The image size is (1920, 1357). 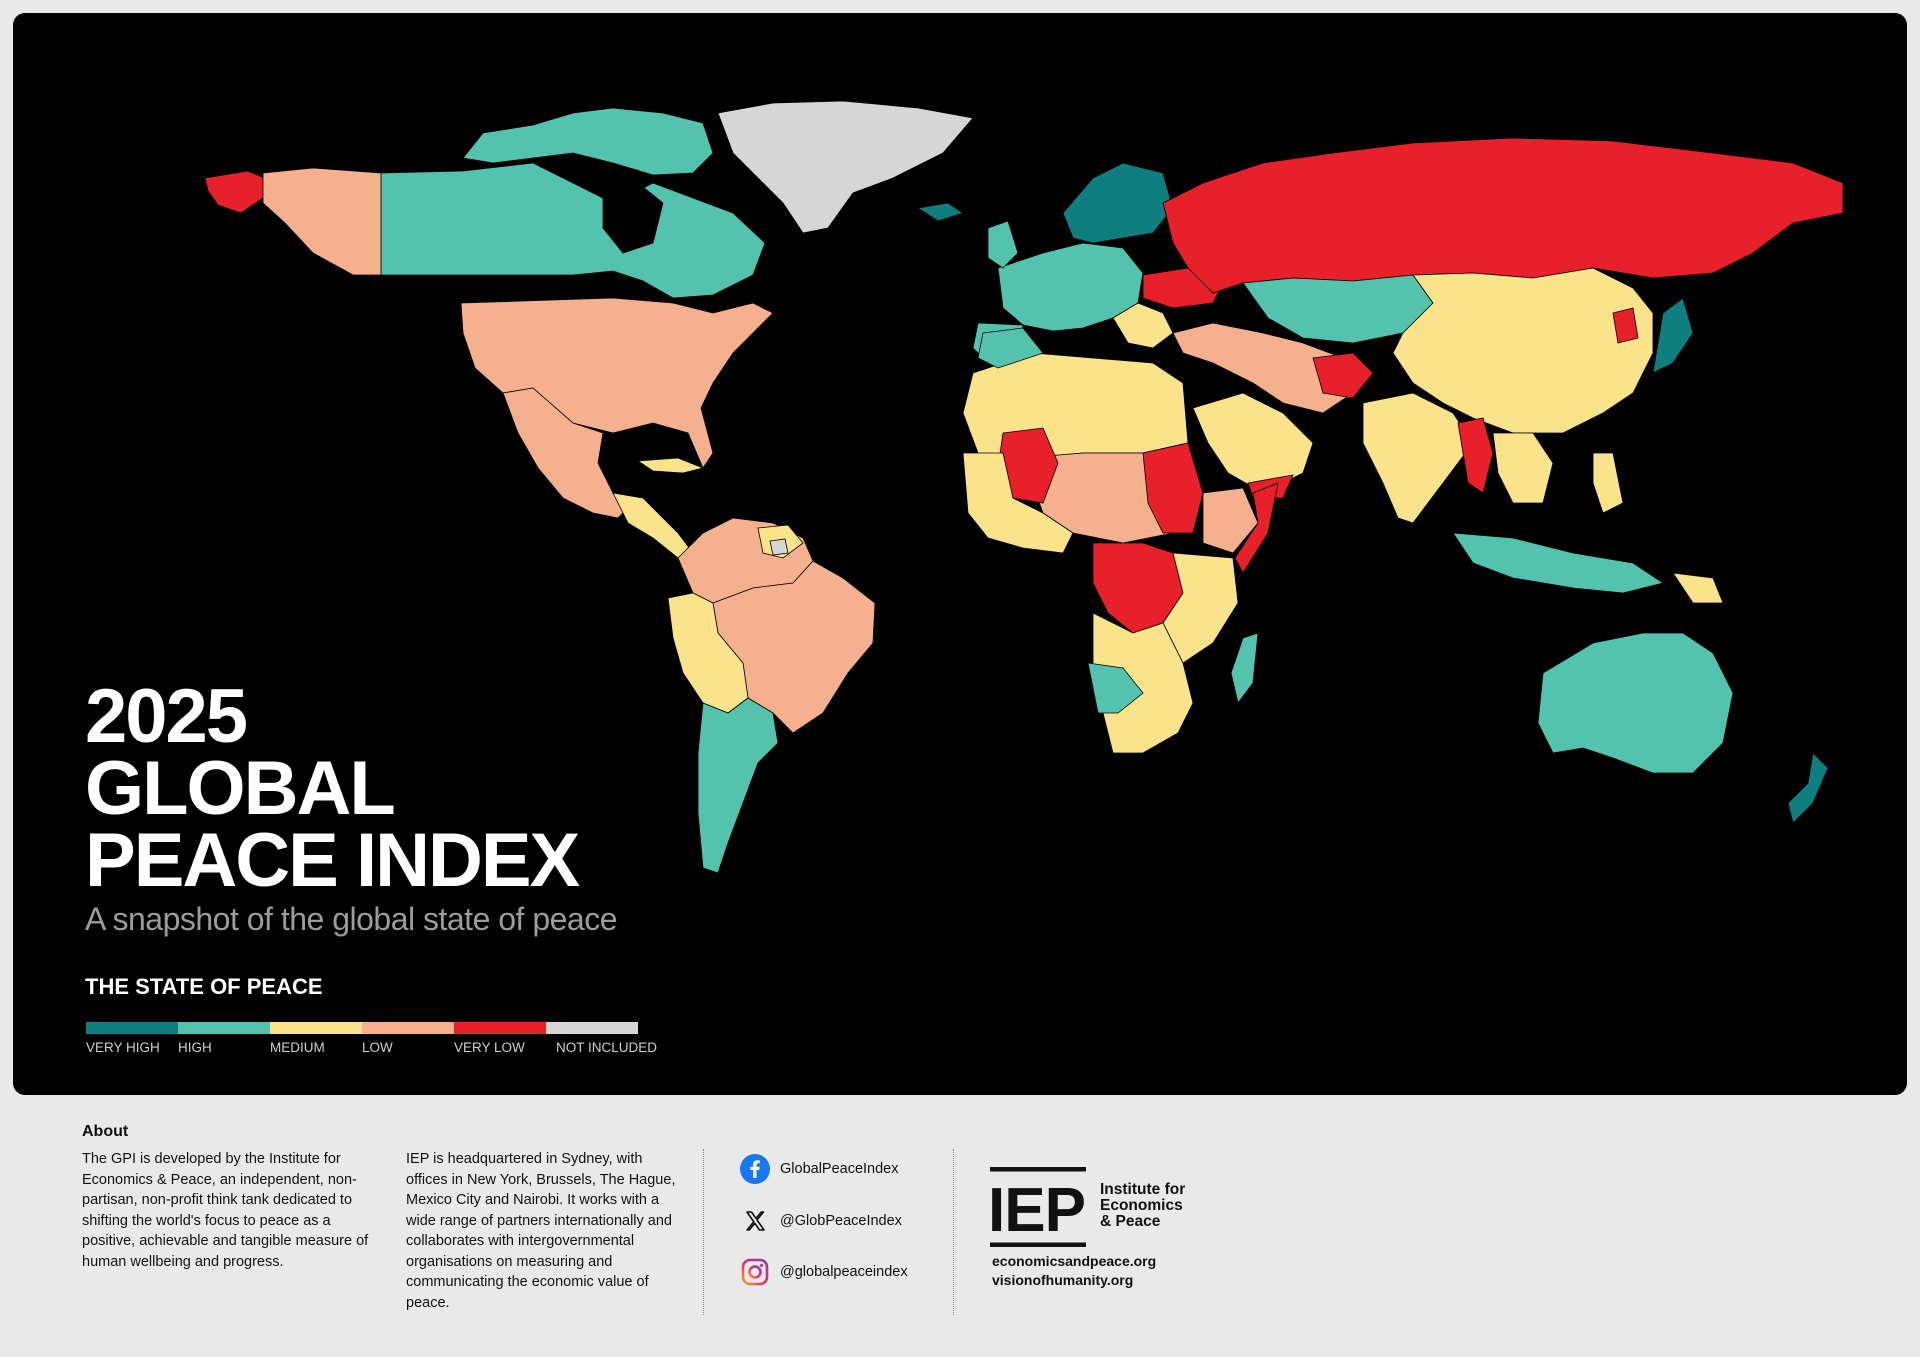 What do you see at coordinates (841, 1221) in the screenshot?
I see `x-handle: @GlobPeaceIndex` at bounding box center [841, 1221].